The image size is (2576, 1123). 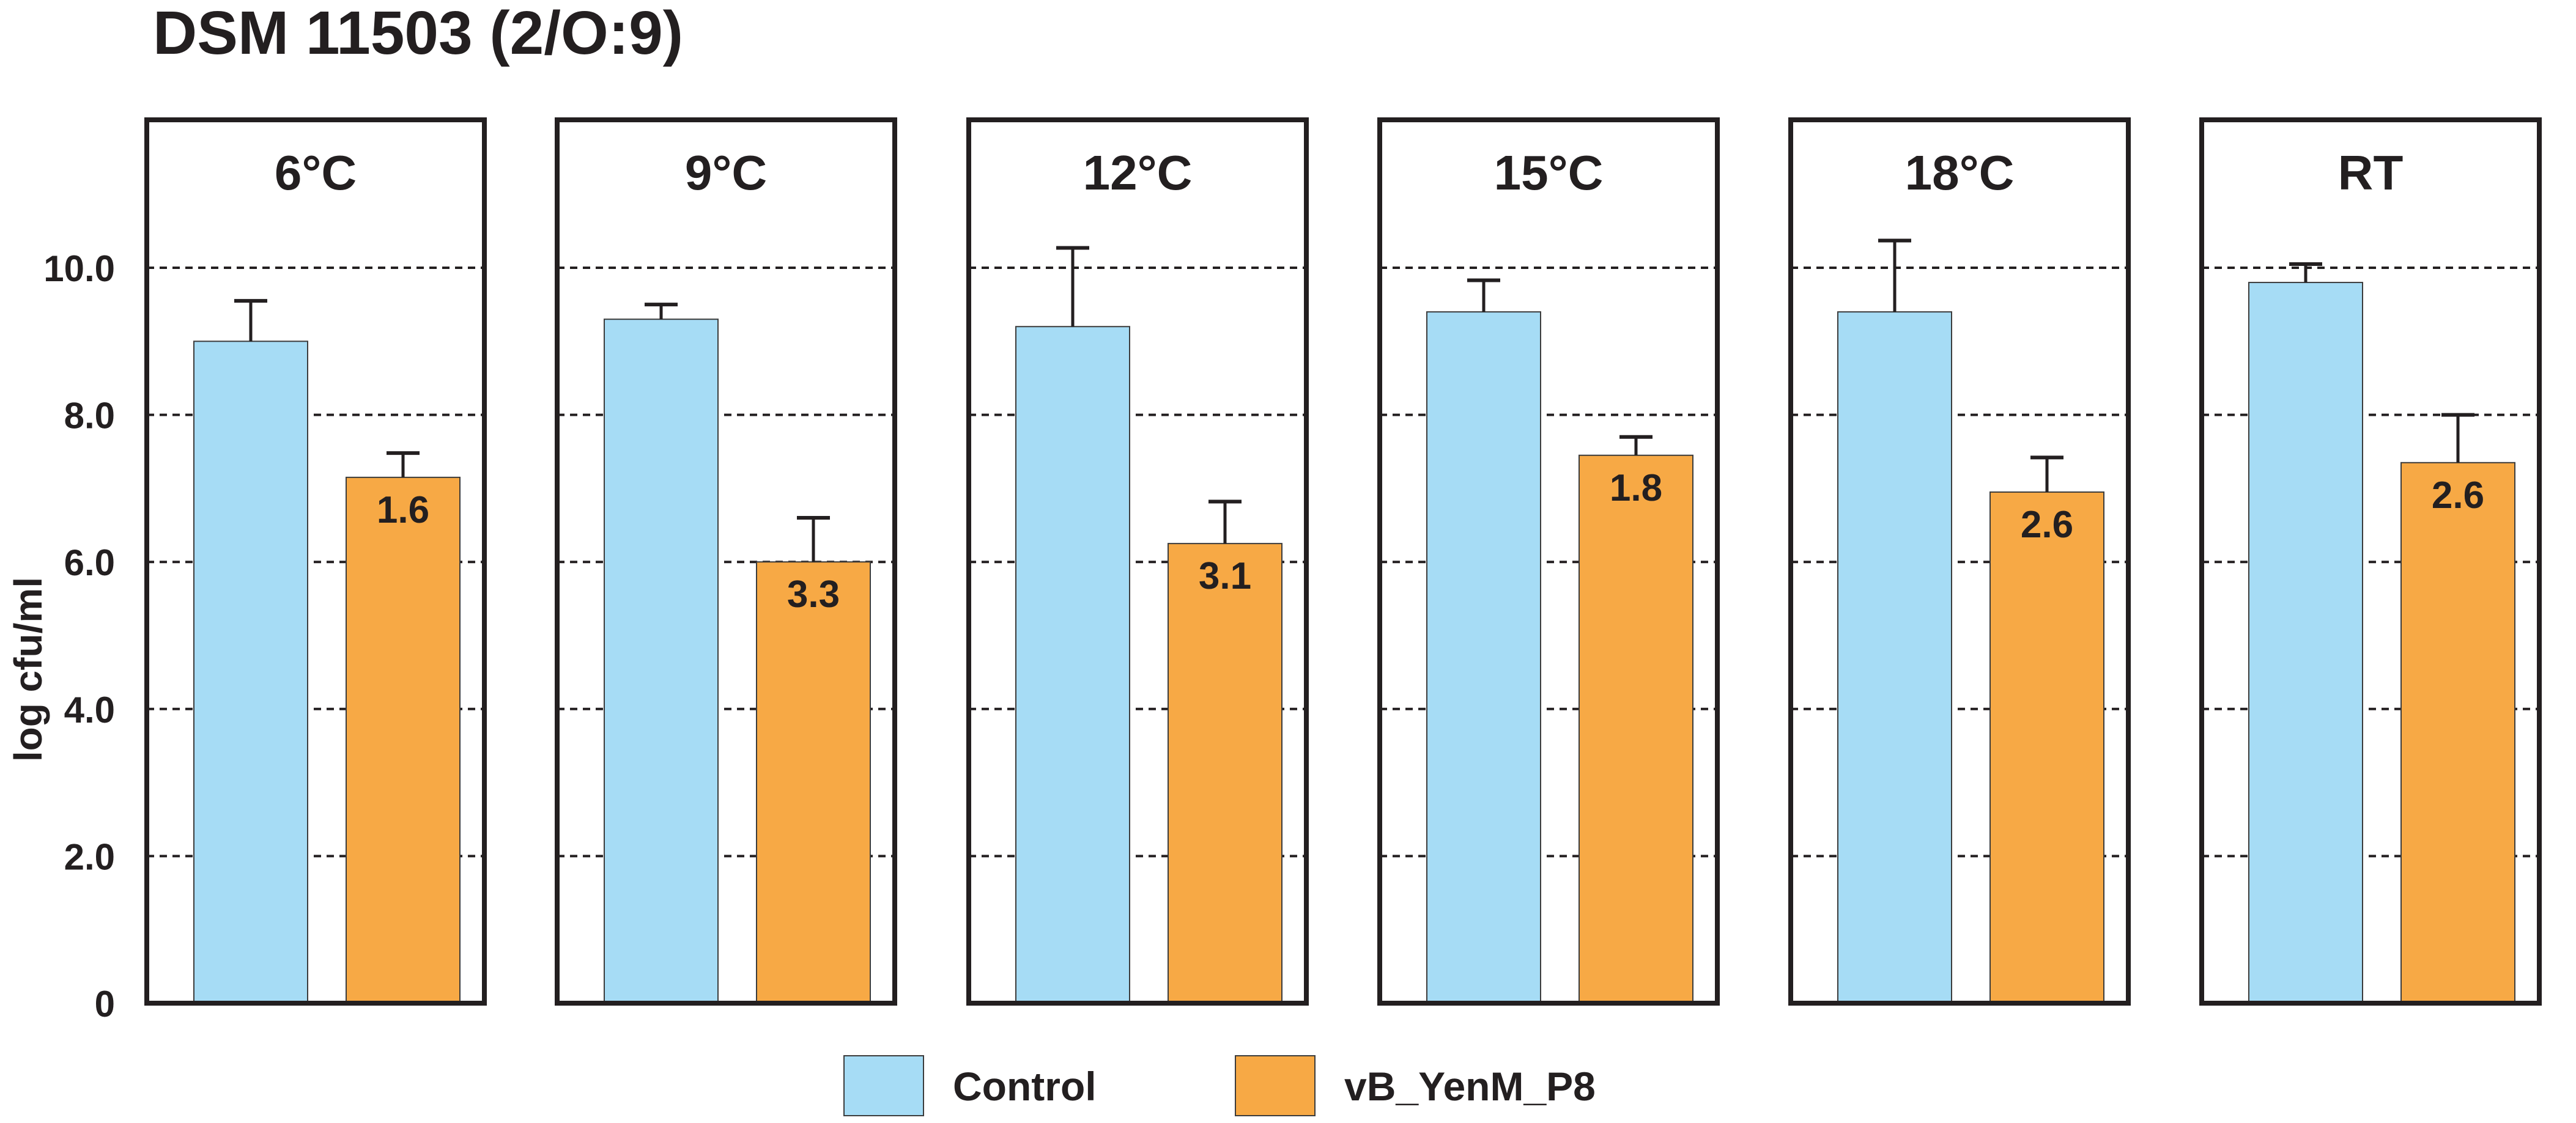 I want to click on panel-title: 6°C, so click(x=316, y=173).